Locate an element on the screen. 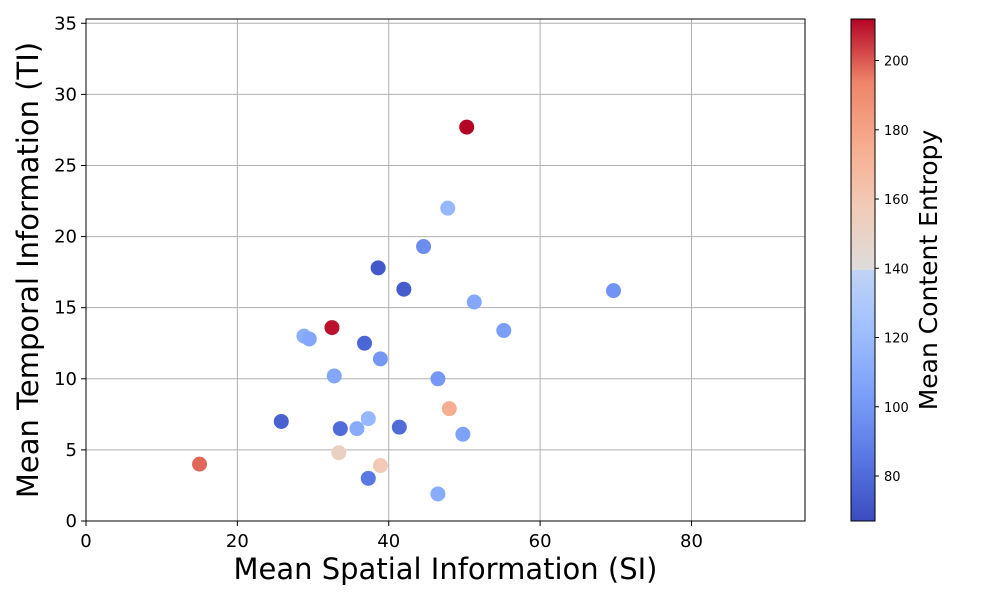 The height and width of the screenshot is (600, 1000). colorbar-tick-label: 200 is located at coordinates (896, 62).